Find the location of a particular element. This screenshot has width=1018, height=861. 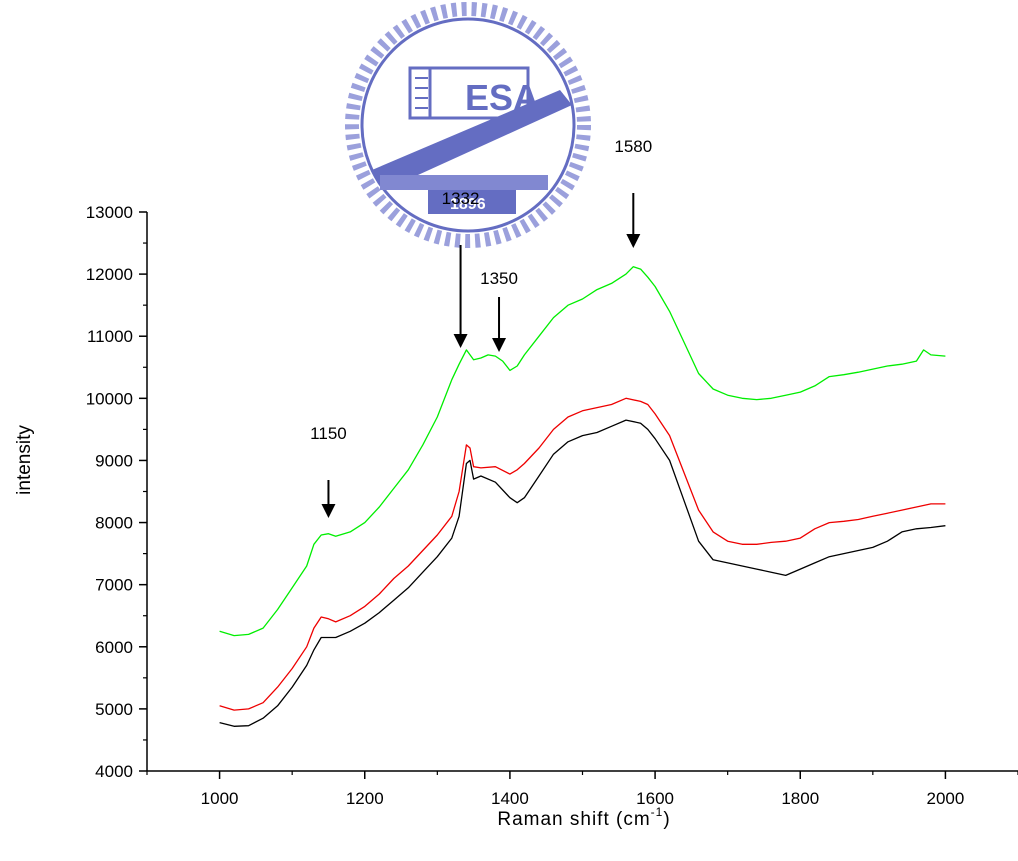

x-axis-label-close: ) is located at coordinates (666, 819).